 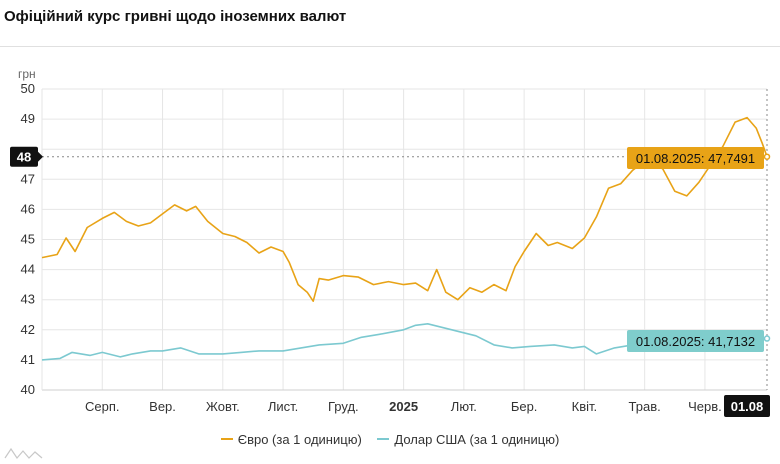 I want to click on end-label-euro: 01.08.2025: 47,7491, so click(x=695, y=158).